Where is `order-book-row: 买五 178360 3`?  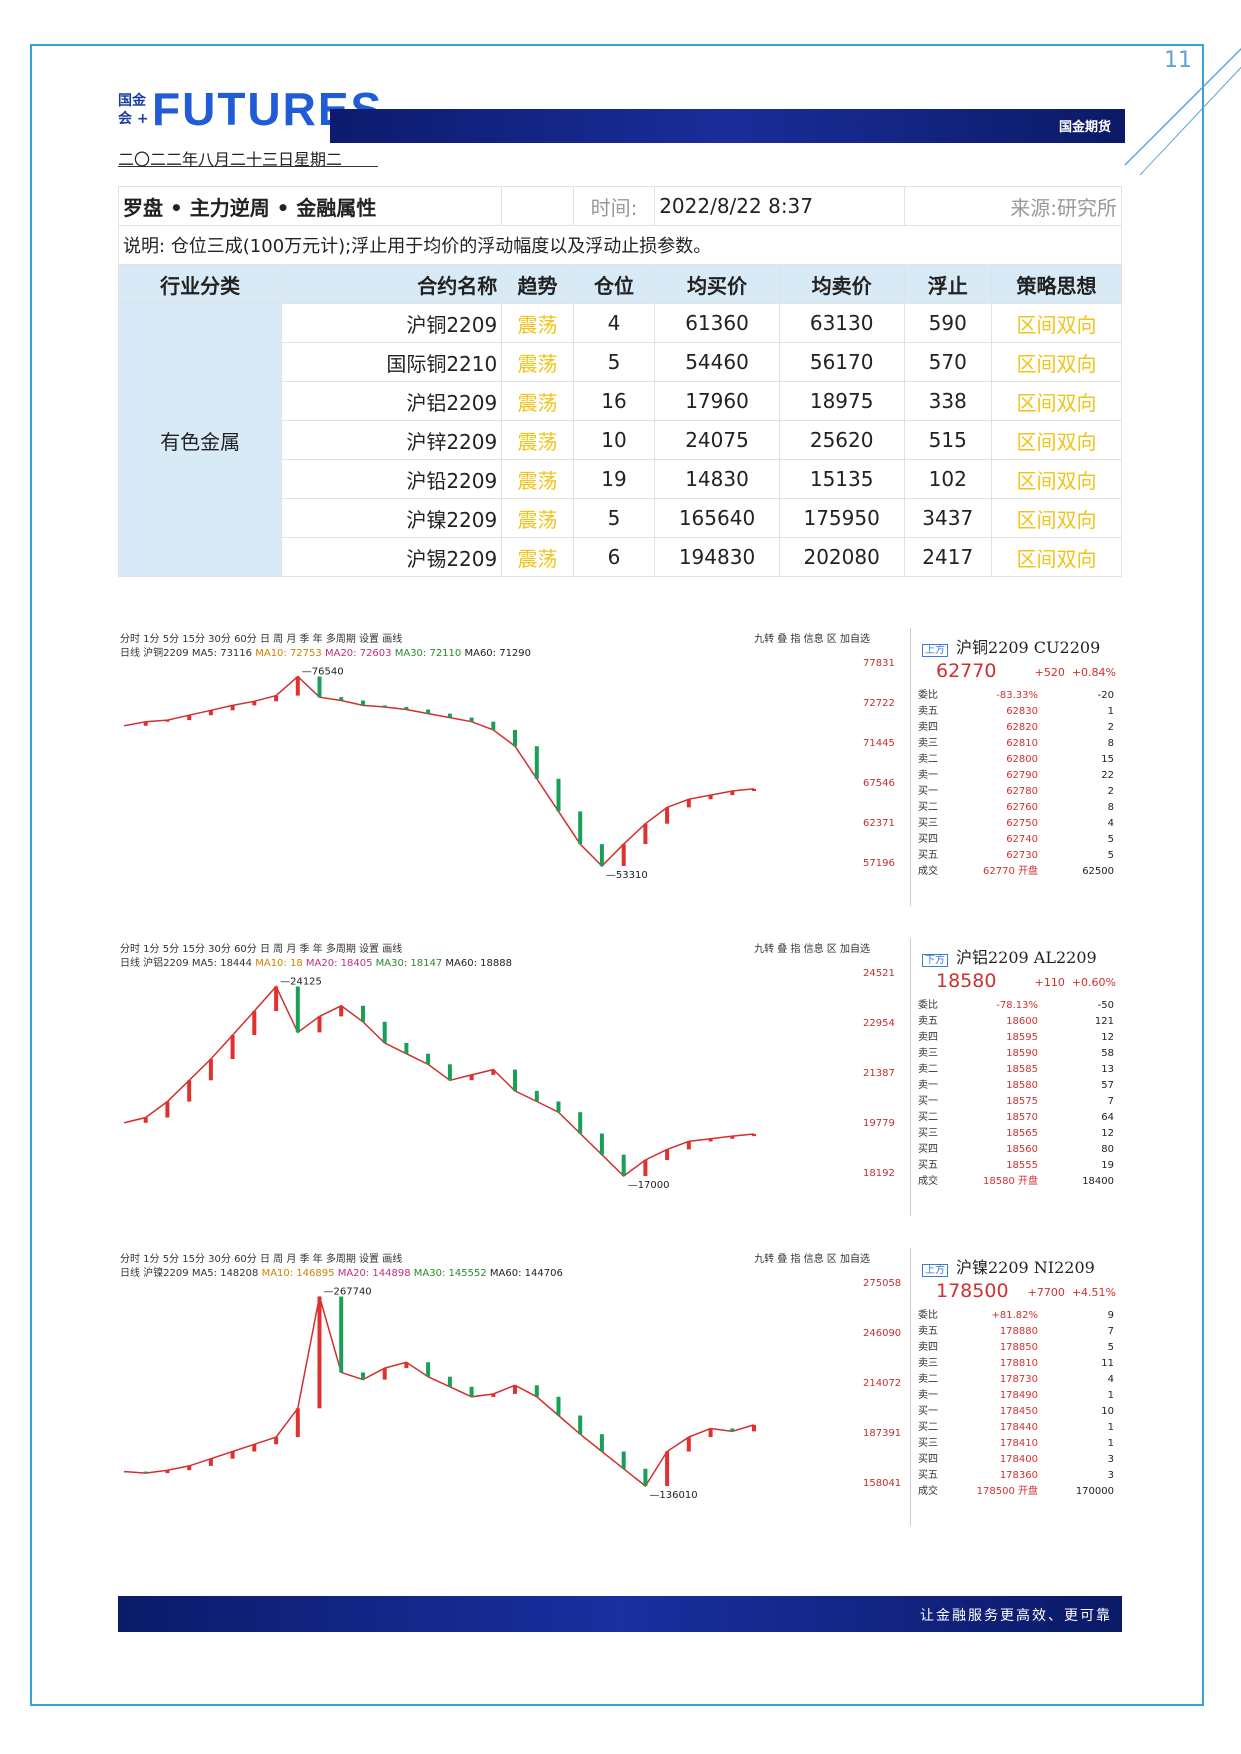 order-book-row: 买五 178360 3 is located at coordinates (1016, 1475).